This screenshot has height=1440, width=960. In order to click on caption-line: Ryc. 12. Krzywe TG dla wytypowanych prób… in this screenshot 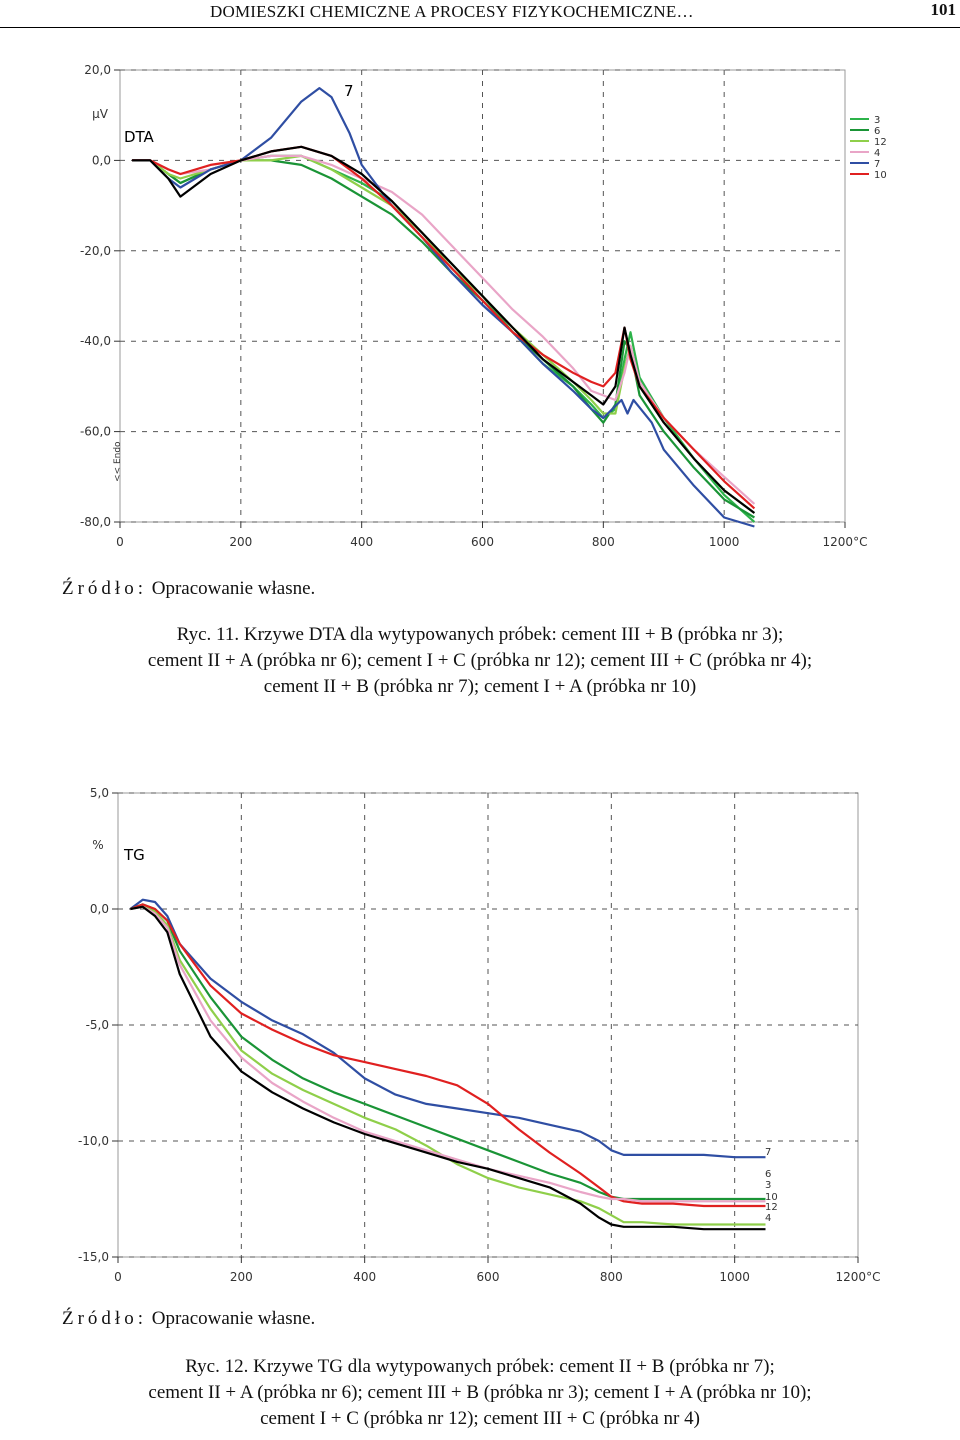, I will do `click(480, 1366)`.